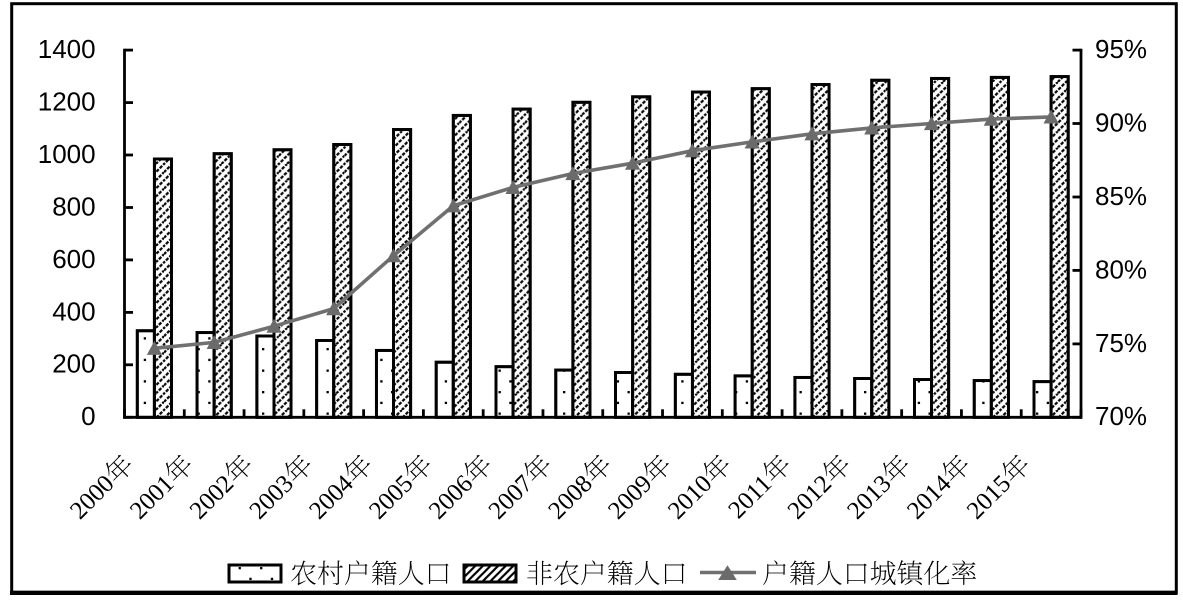 Image resolution: width=1183 pixels, height=602 pixels. I want to click on svg-text: 800, so click(73, 206).